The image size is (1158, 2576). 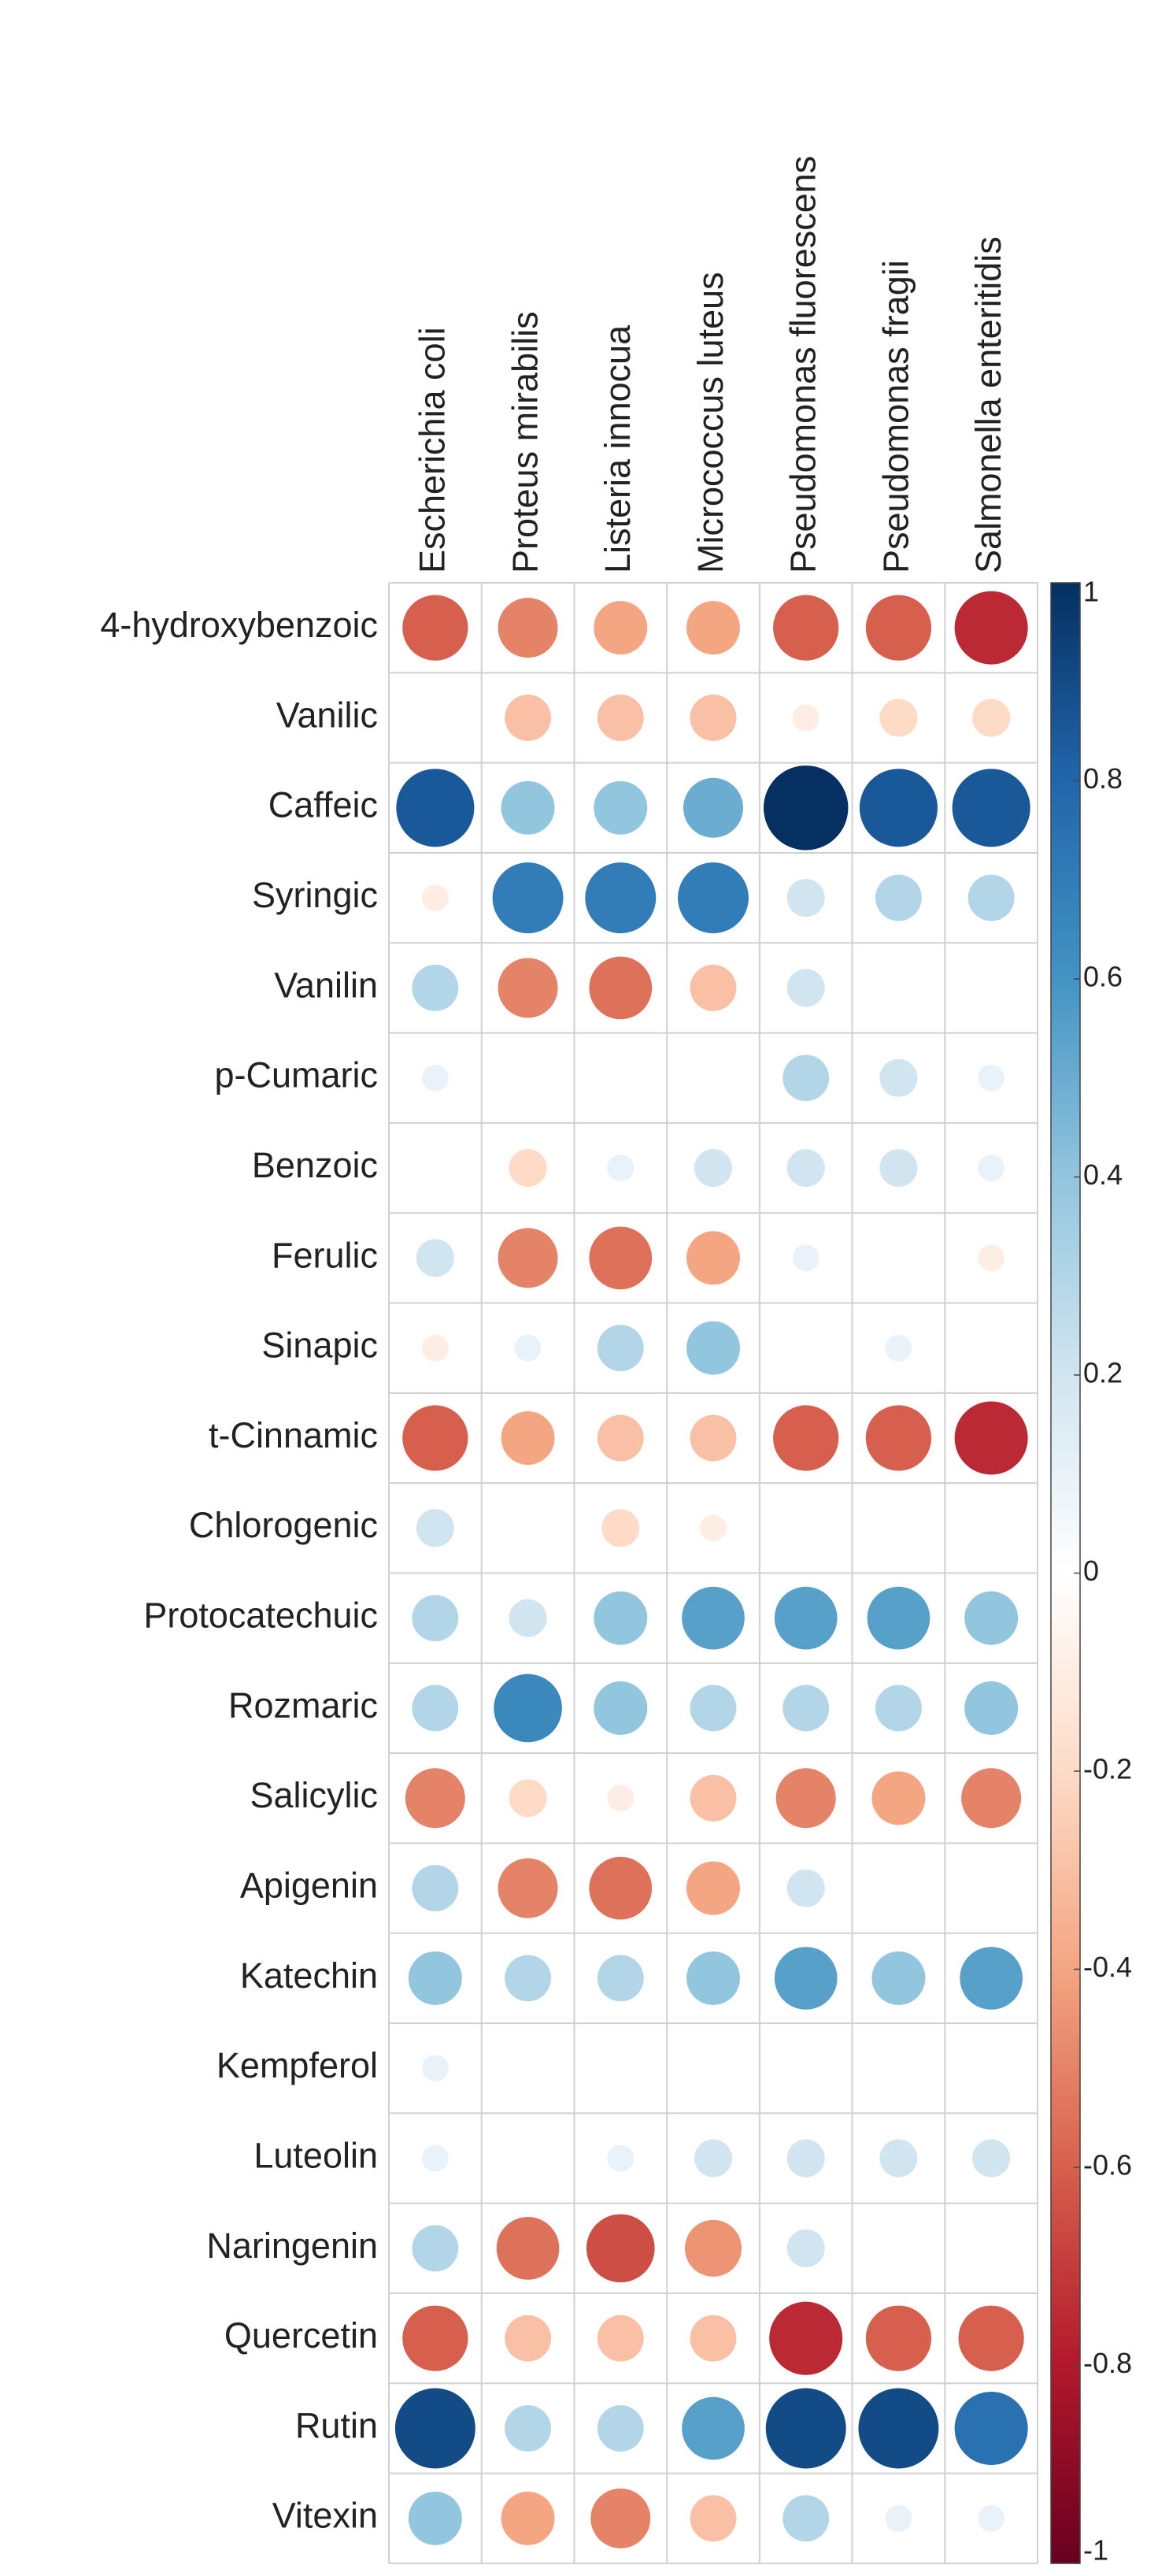 I want to click on colorbar-label: 0.4, so click(x=1103, y=1174).